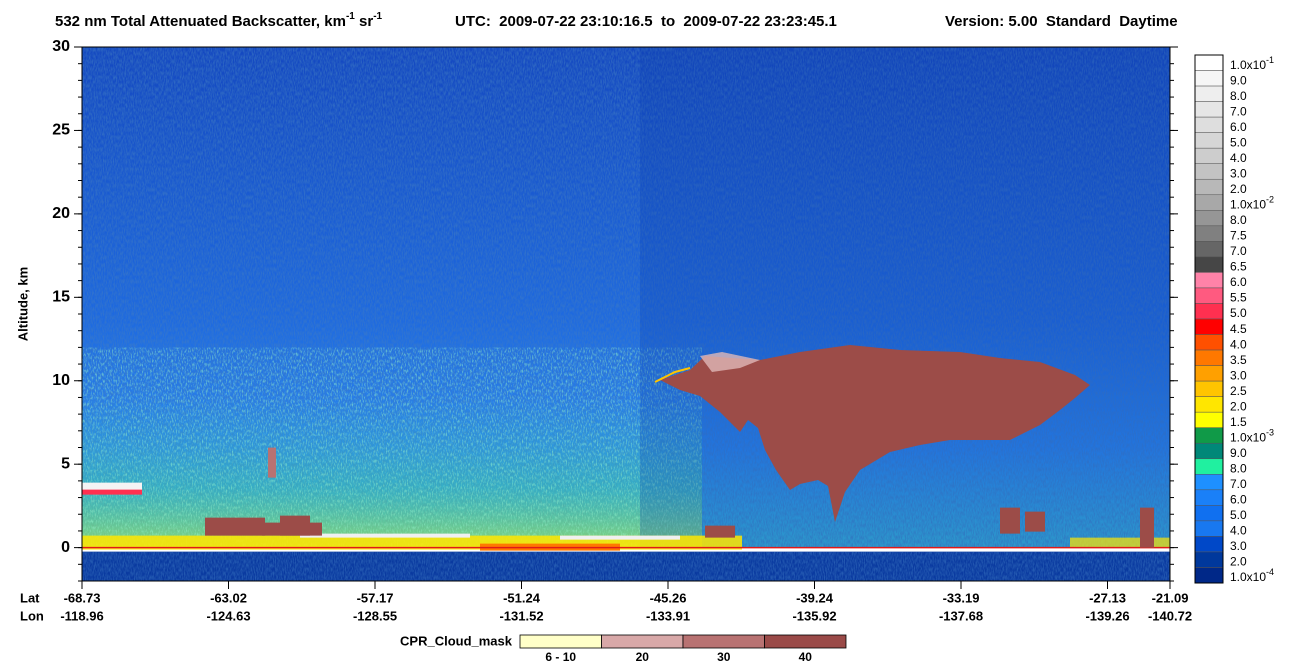 This screenshot has height=672, width=1300. What do you see at coordinates (668, 597) in the screenshot?
I see `lat-label: -45.26` at bounding box center [668, 597].